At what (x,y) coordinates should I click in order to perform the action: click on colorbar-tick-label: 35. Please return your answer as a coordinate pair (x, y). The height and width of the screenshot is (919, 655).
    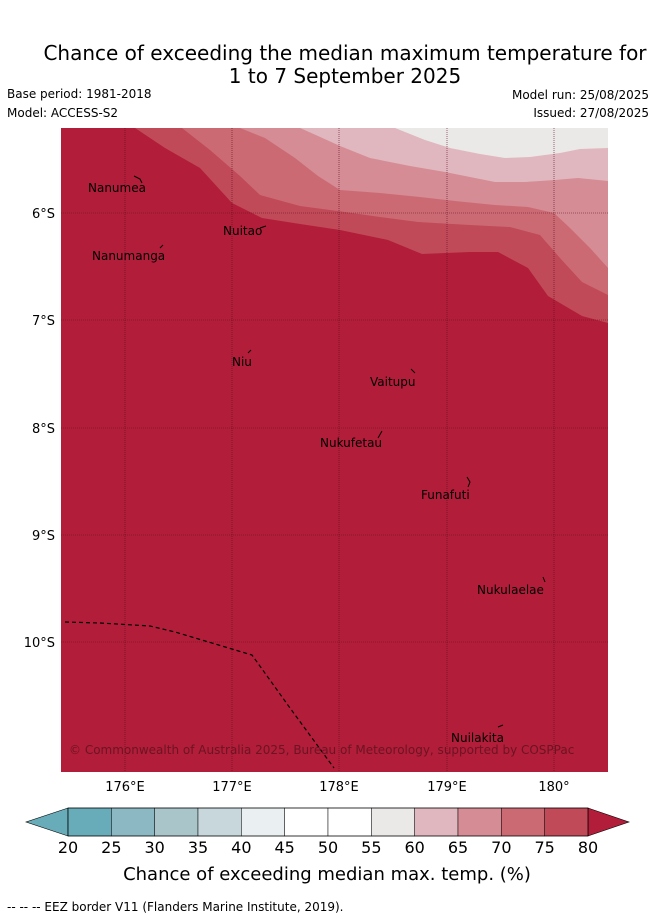
    Looking at the image, I should click on (198, 847).